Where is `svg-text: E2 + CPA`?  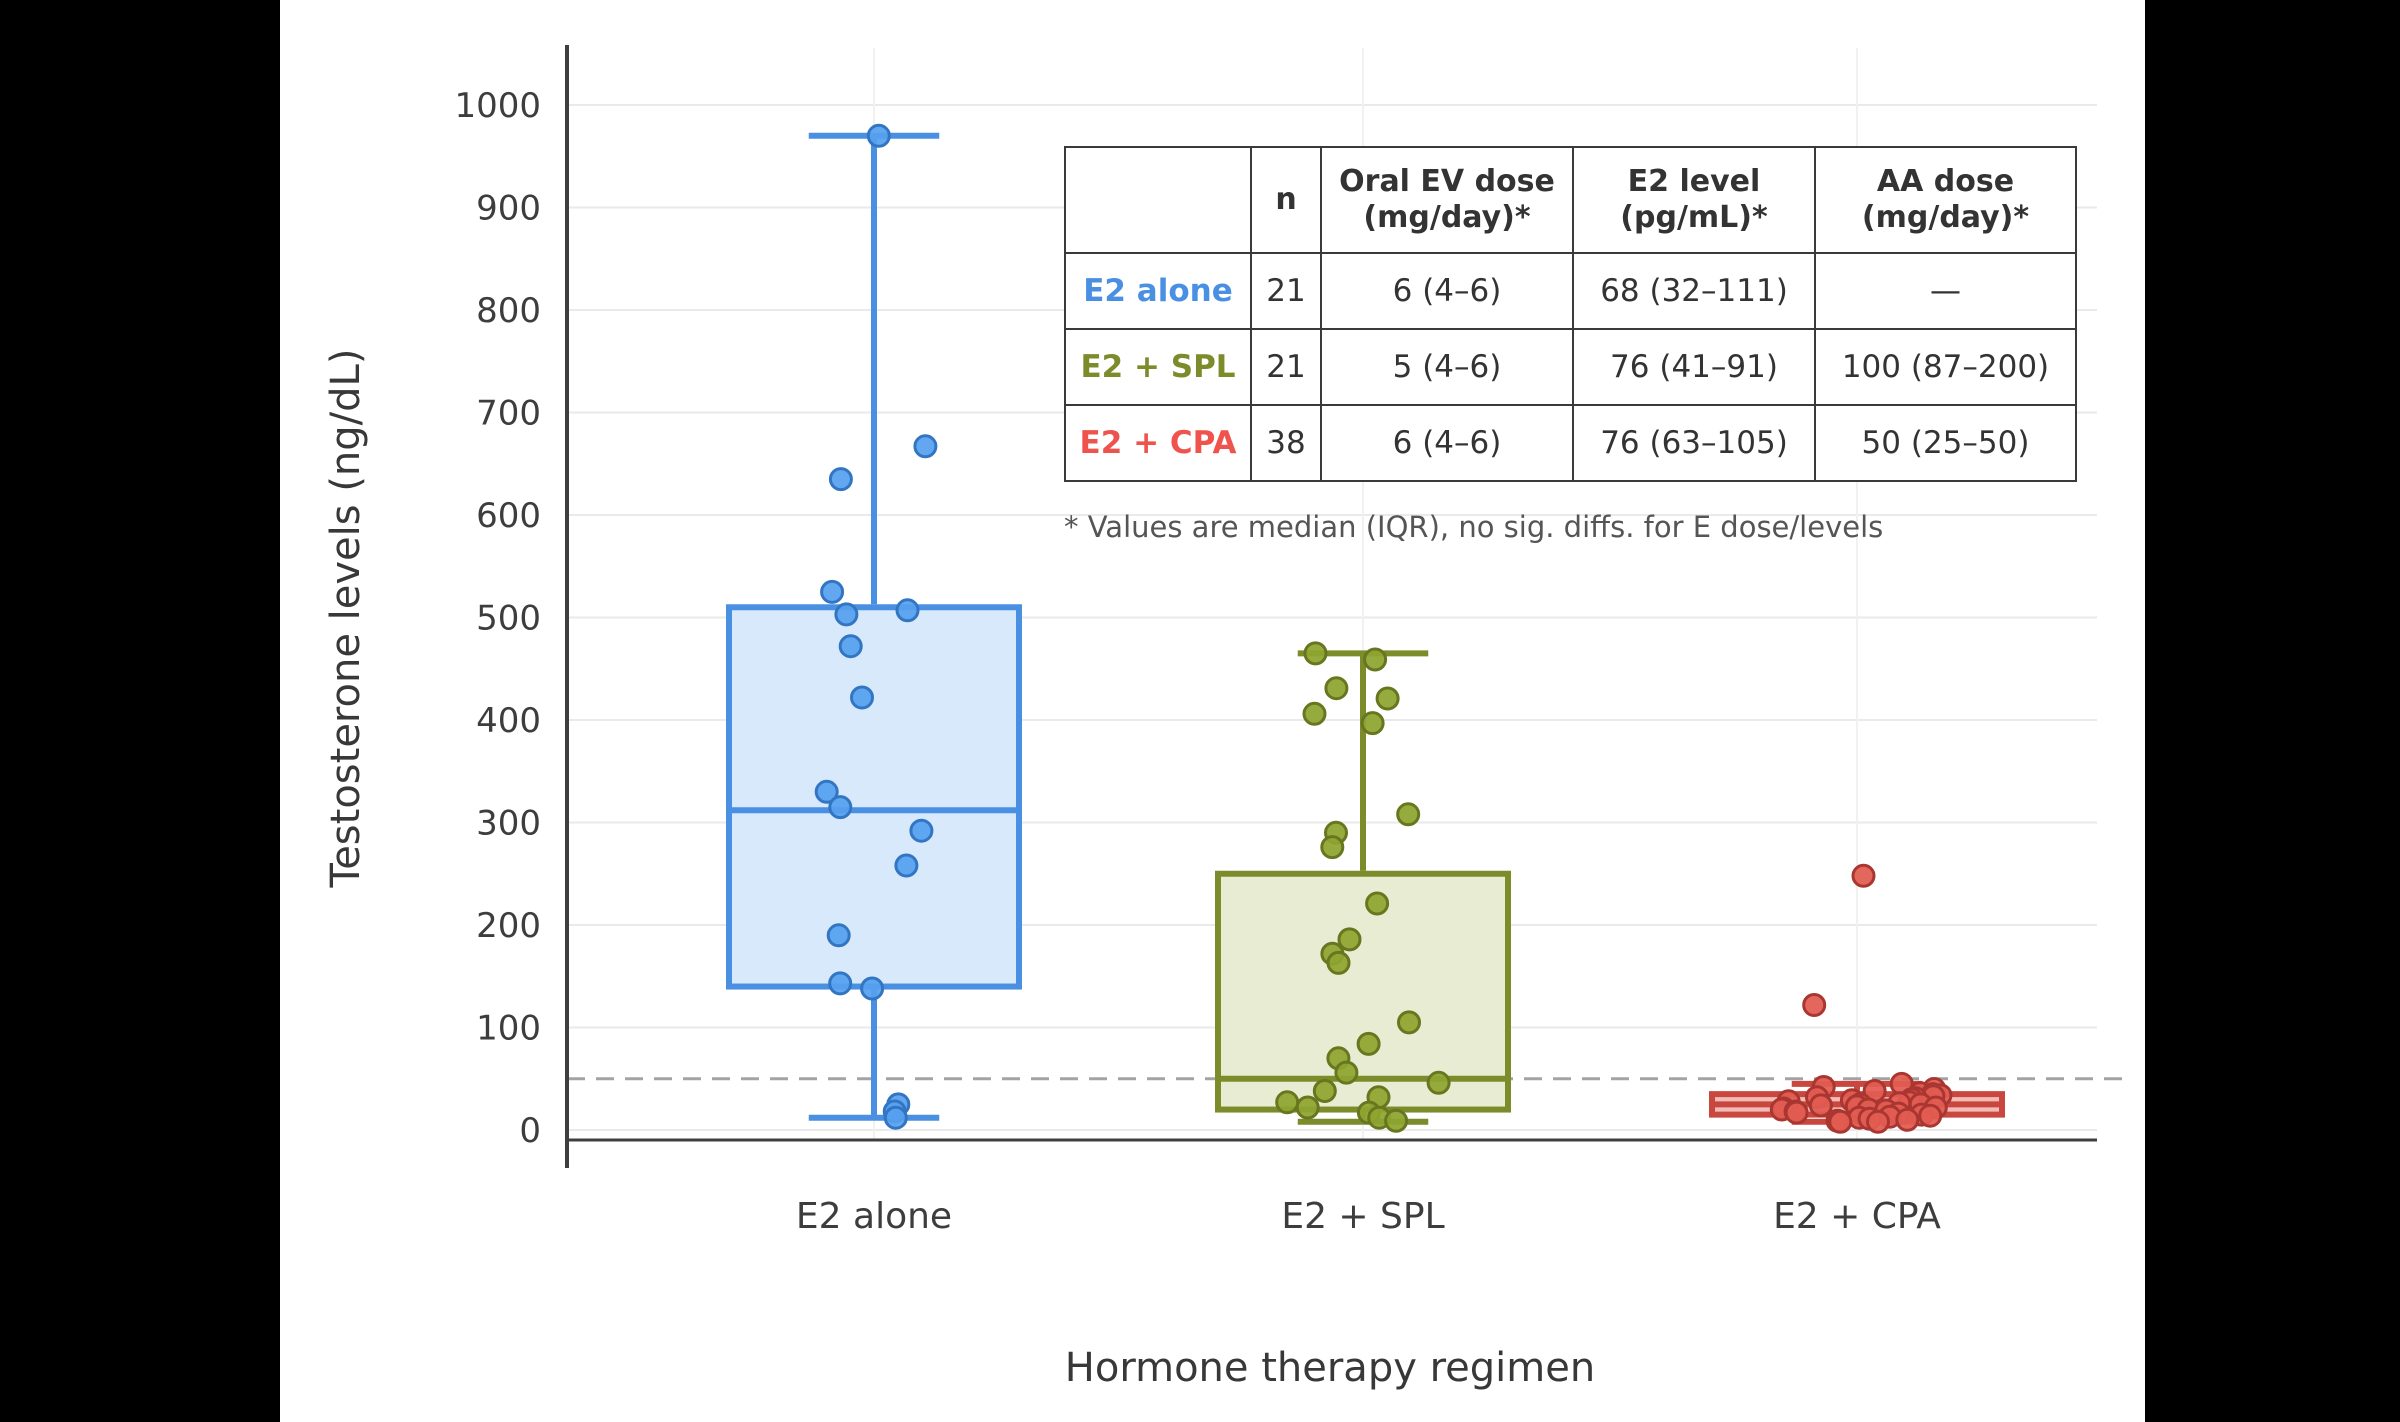 svg-text: E2 + CPA is located at coordinates (1857, 1216).